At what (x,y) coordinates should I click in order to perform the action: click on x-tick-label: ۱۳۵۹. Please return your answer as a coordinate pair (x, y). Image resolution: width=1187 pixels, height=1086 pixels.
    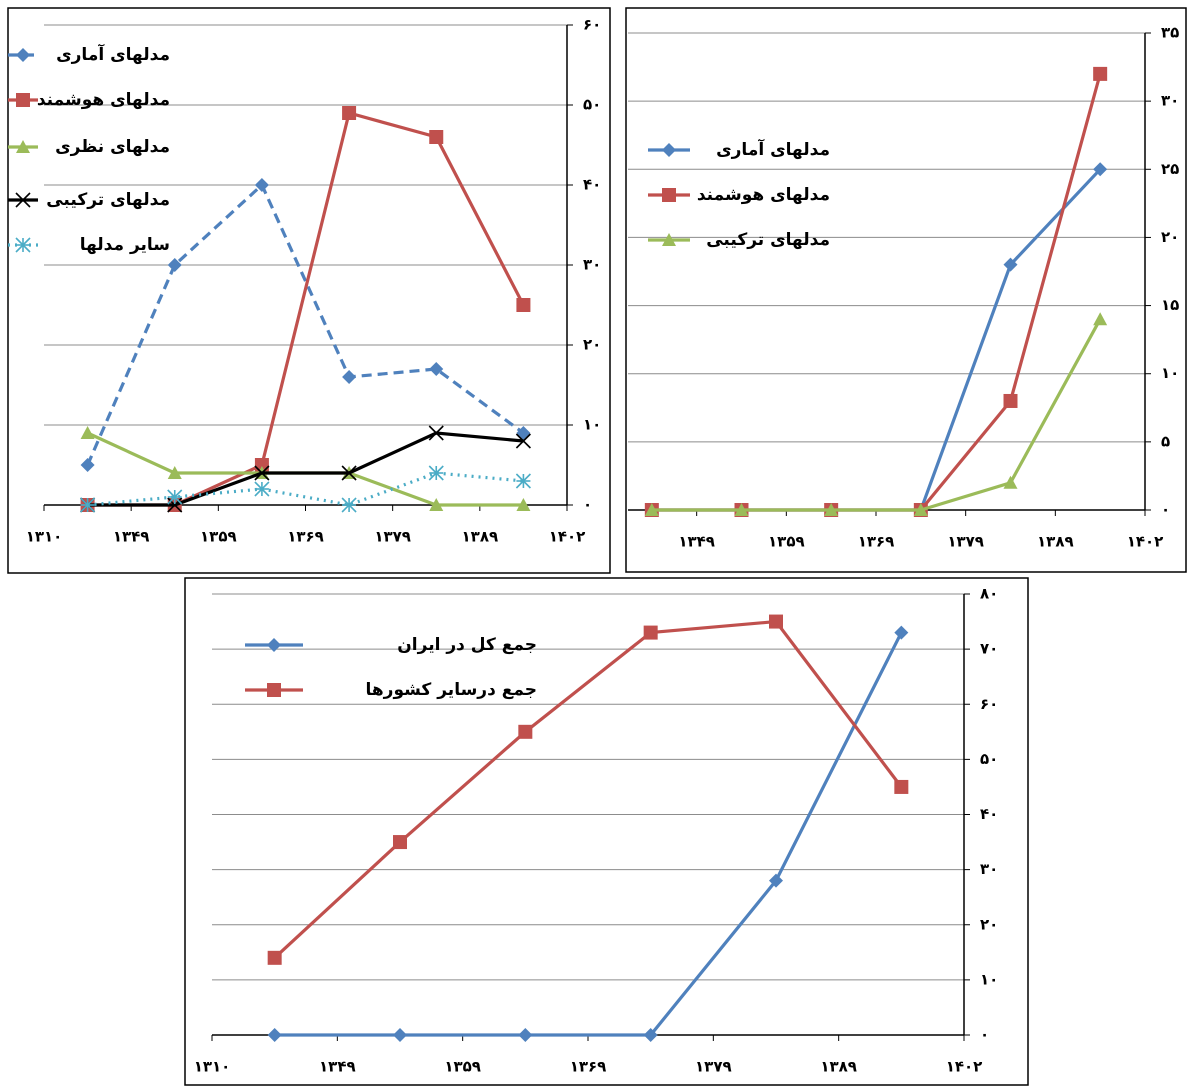
    Looking at the image, I should click on (786, 542).